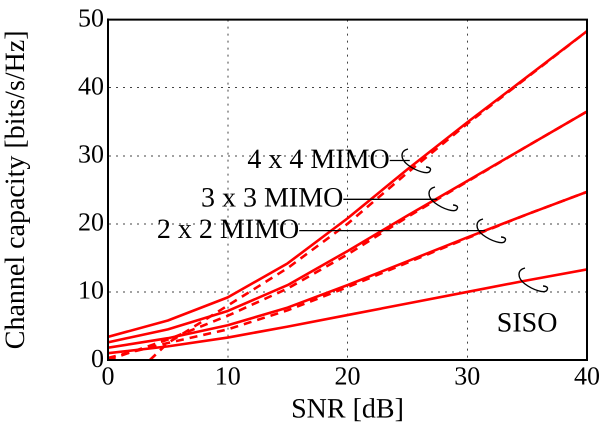 This screenshot has width=605, height=441. Describe the element at coordinates (227, 375) in the screenshot. I see `x-tick-label: 10` at that location.